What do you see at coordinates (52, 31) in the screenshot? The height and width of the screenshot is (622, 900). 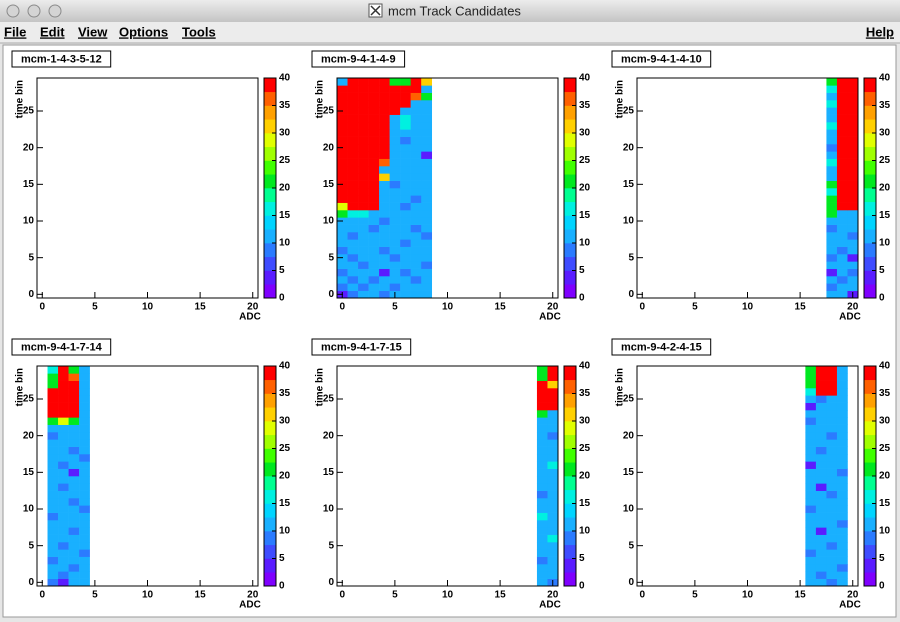 I see `menu-item: Edit` at bounding box center [52, 31].